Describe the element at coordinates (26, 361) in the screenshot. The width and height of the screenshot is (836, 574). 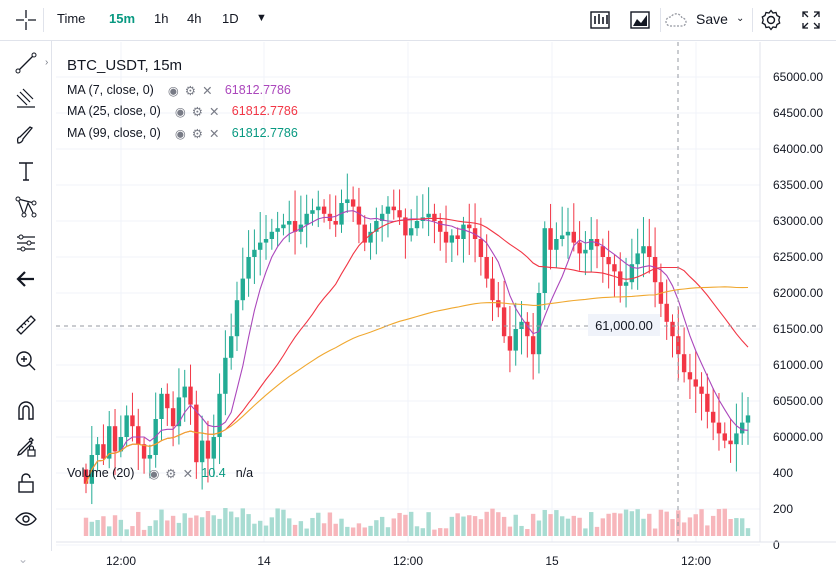
I see `zoom-in-icon` at that location.